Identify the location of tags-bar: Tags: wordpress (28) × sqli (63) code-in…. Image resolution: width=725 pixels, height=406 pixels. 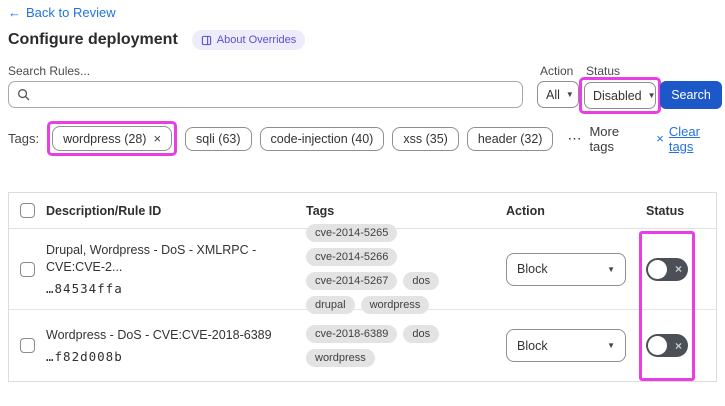
(364, 138).